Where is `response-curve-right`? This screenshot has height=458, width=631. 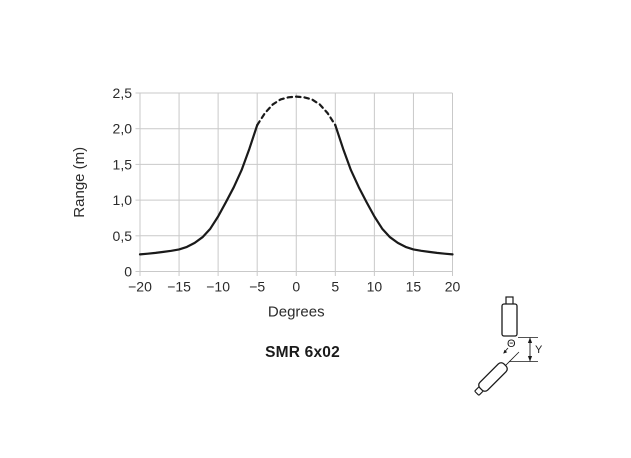
response-curve-right is located at coordinates (394, 190).